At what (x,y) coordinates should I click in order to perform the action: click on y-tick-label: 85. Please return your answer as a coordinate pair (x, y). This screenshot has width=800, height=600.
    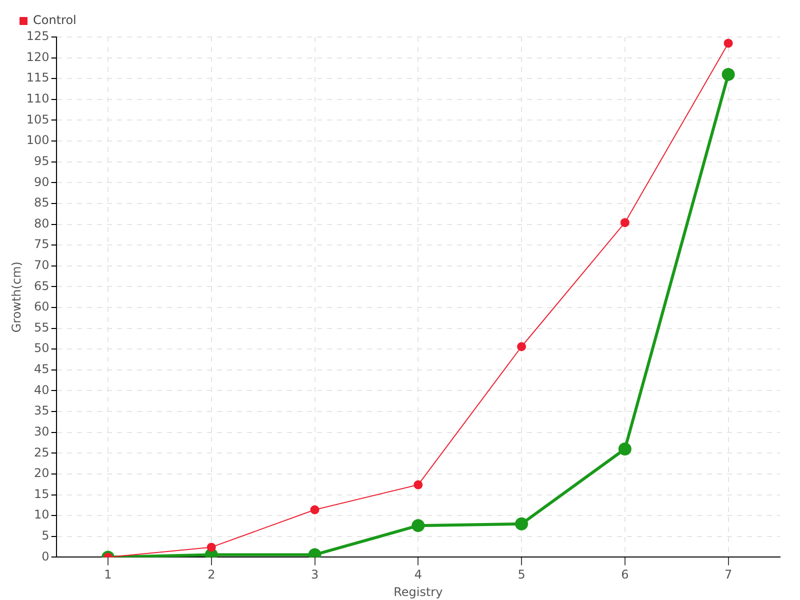
    Looking at the image, I should click on (42, 203).